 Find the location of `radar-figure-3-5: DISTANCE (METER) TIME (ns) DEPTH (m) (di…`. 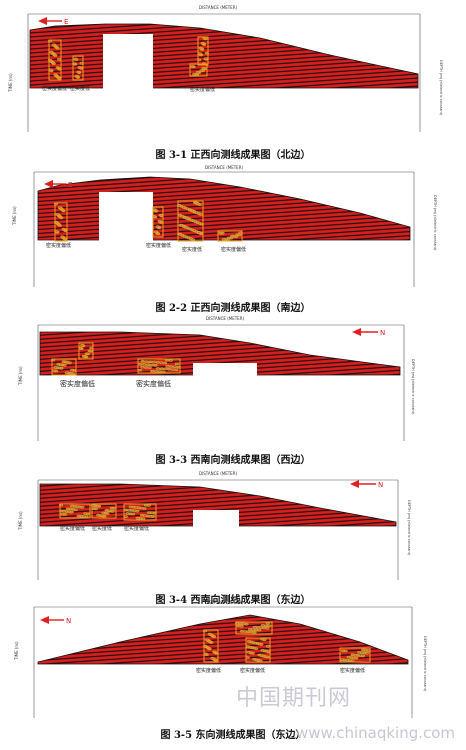

radar-figure-3-5: DISTANCE (METER) TIME (ns) DEPTH (m) (di… is located at coordinates (220, 659).